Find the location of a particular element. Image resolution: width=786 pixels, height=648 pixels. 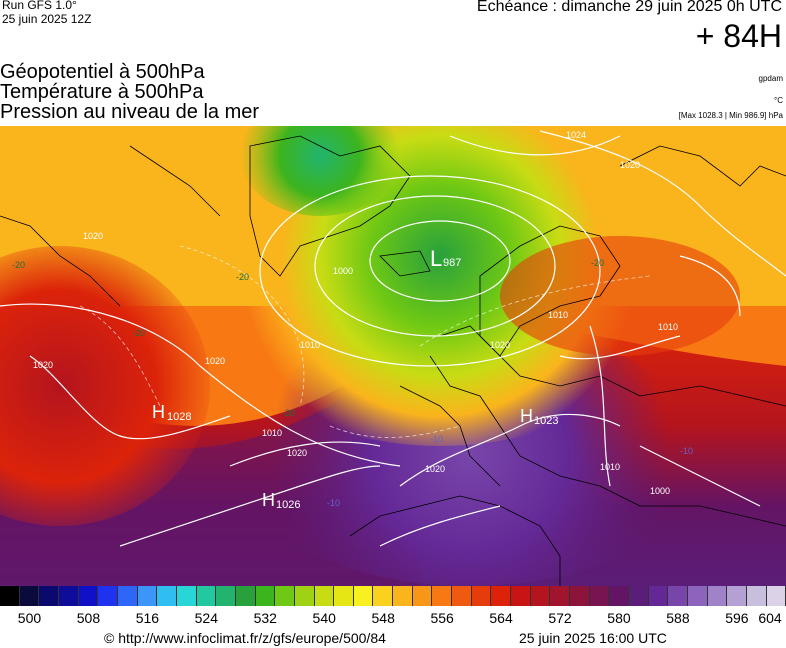

high-center-2-value: 1026 is located at coordinates (288, 505).